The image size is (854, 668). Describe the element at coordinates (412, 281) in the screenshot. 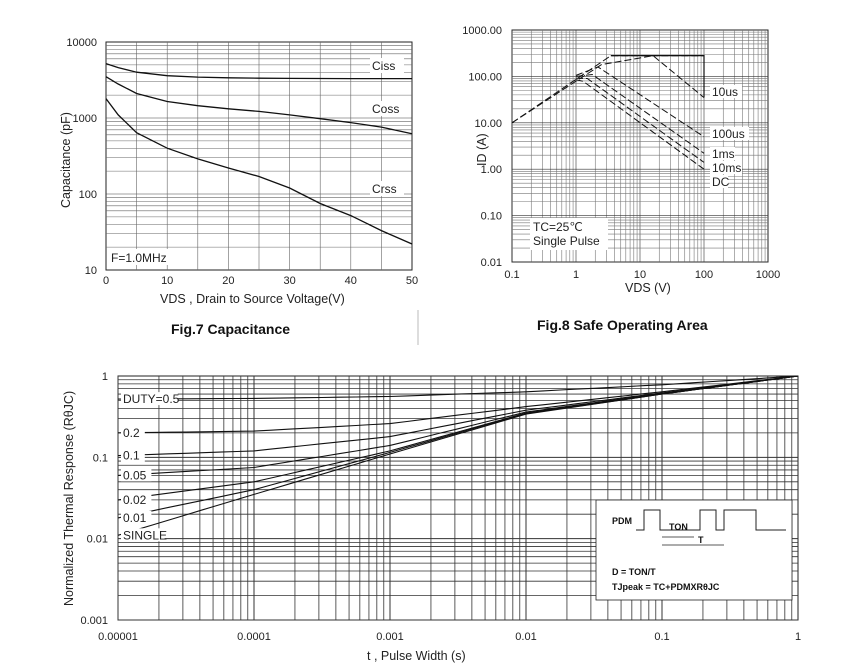

I see `cap-xtick: 50` at that location.